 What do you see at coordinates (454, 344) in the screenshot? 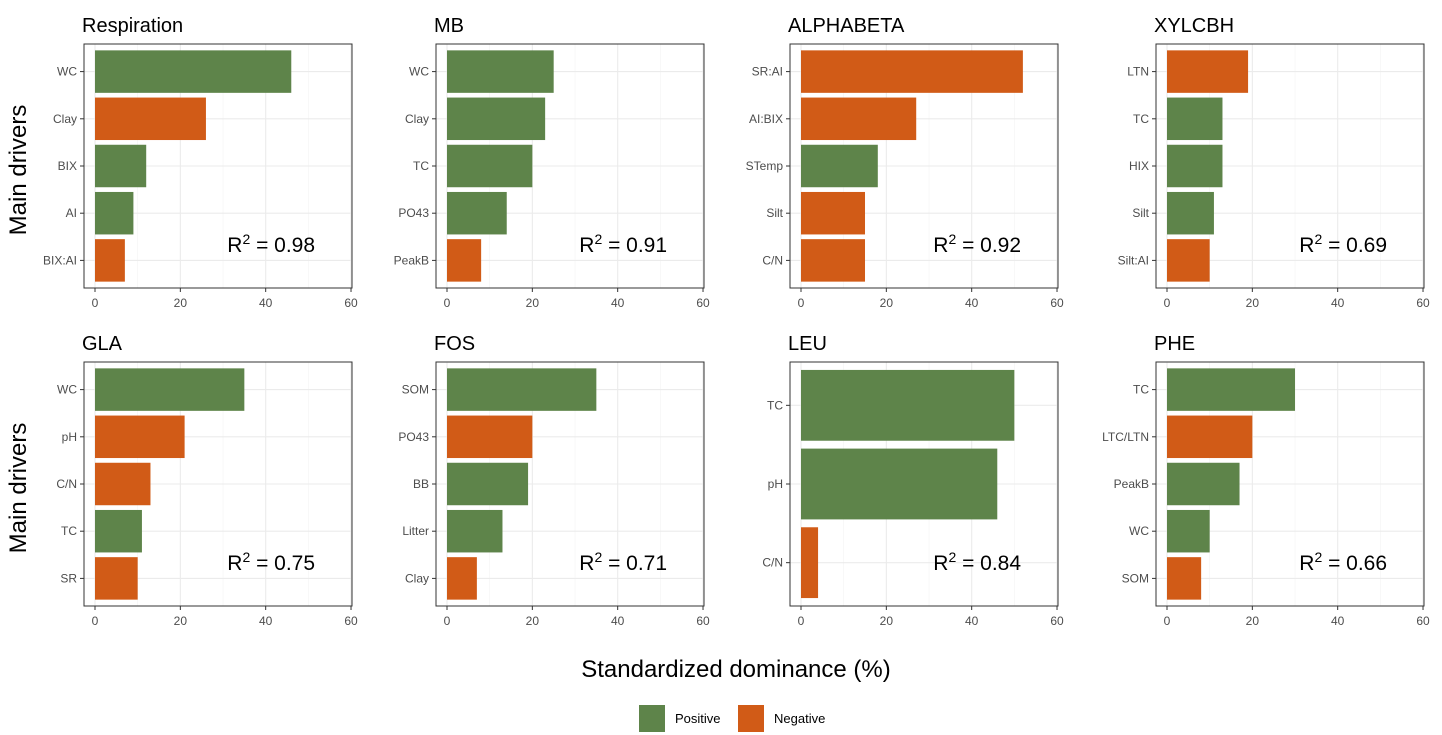
I see `panel-title: FOS` at bounding box center [454, 344].